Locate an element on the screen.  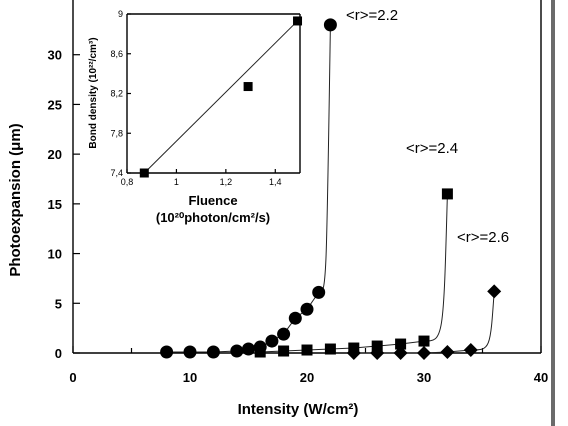
inset-fit-line is located at coordinates (220, 97).